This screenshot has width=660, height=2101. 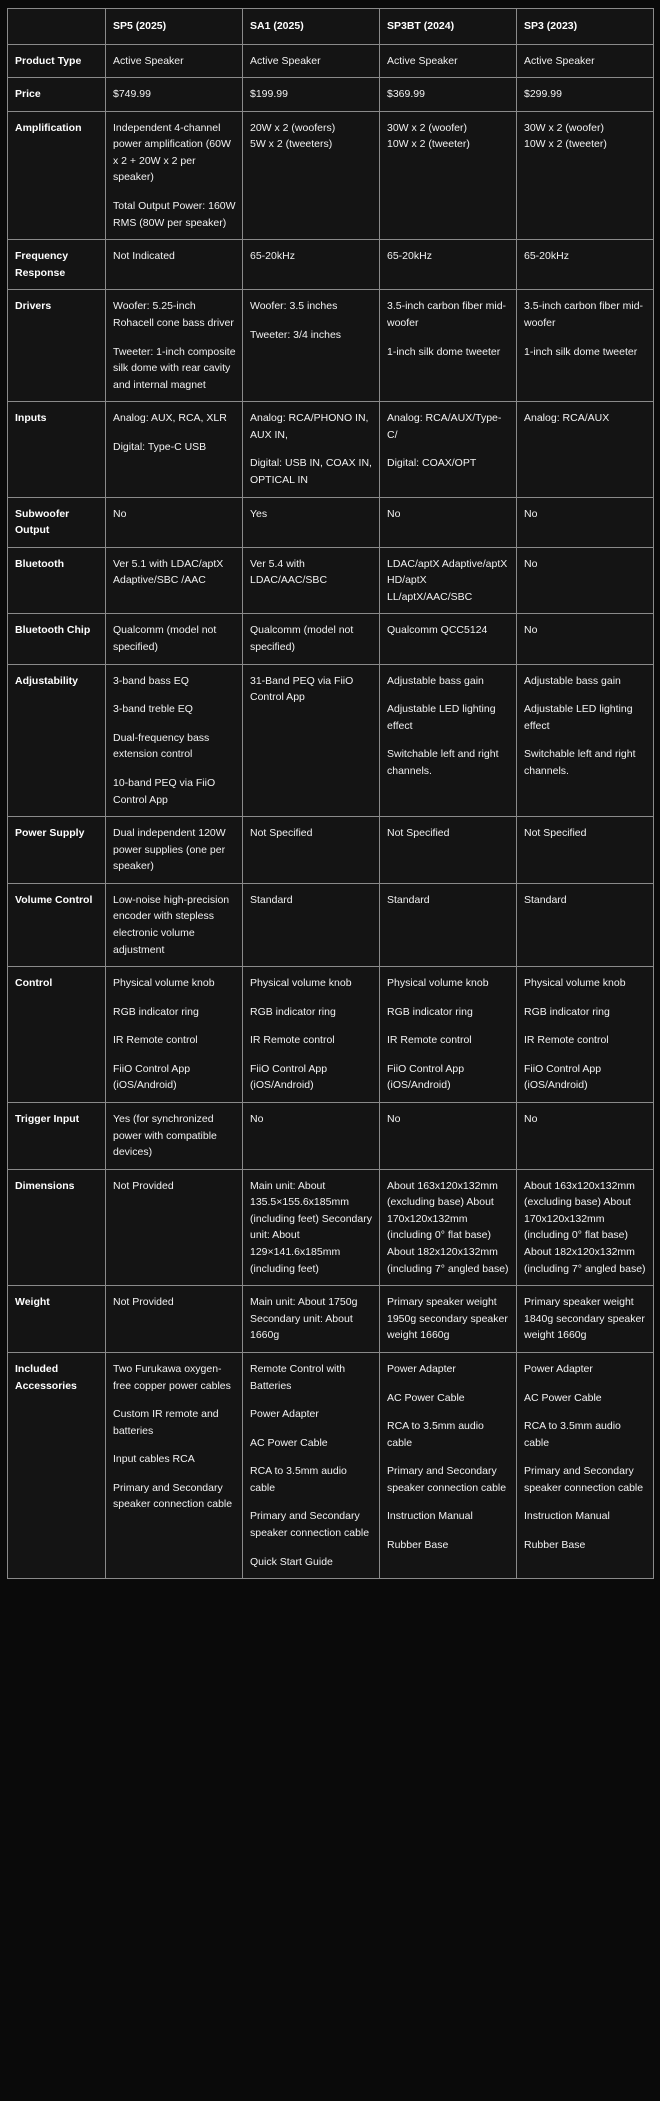 I want to click on column-header-sp5: SP5 (2025), so click(x=174, y=26).